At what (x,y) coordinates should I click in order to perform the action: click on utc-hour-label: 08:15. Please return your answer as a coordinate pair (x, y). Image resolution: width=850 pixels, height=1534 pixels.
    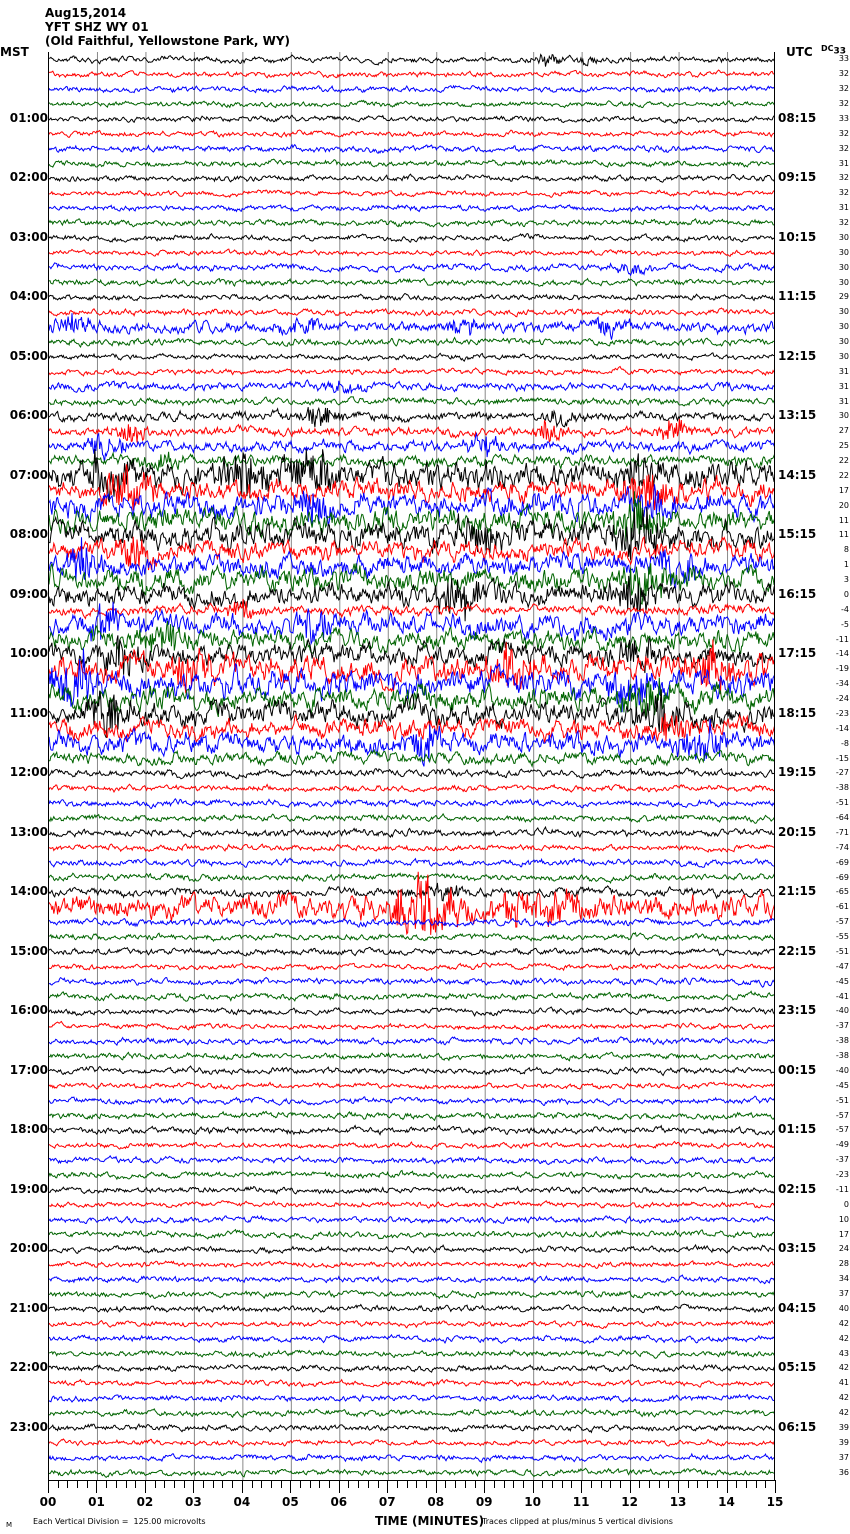
    Looking at the image, I should click on (797, 117).